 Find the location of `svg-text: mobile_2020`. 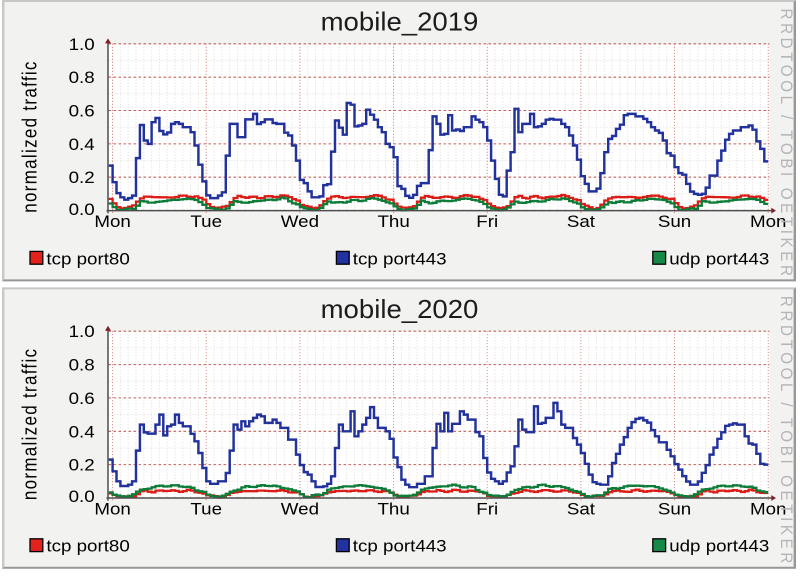

svg-text: mobile_2020 is located at coordinates (400, 309).